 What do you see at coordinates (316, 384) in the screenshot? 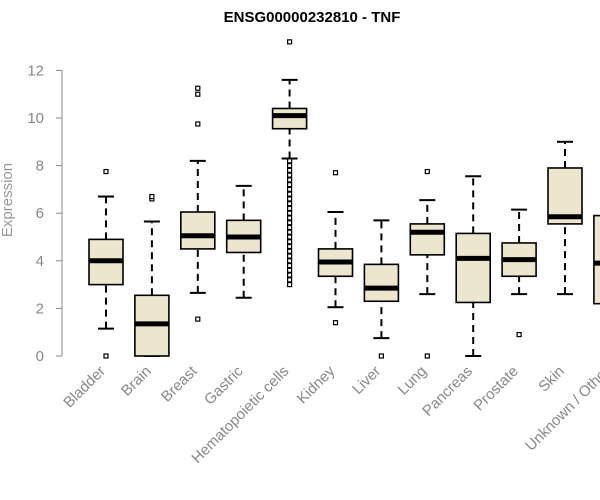
I see `x-tick-label: Kidney` at bounding box center [316, 384].